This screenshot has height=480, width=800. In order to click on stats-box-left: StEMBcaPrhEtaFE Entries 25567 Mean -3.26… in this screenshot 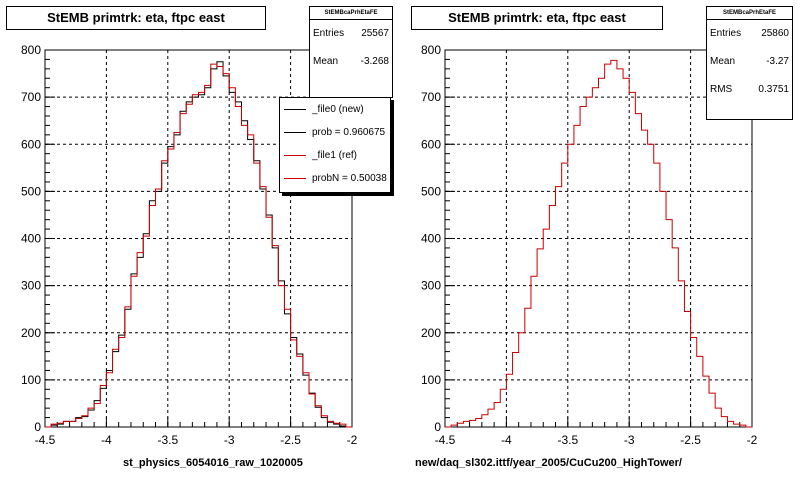, I will do `click(351, 52)`.